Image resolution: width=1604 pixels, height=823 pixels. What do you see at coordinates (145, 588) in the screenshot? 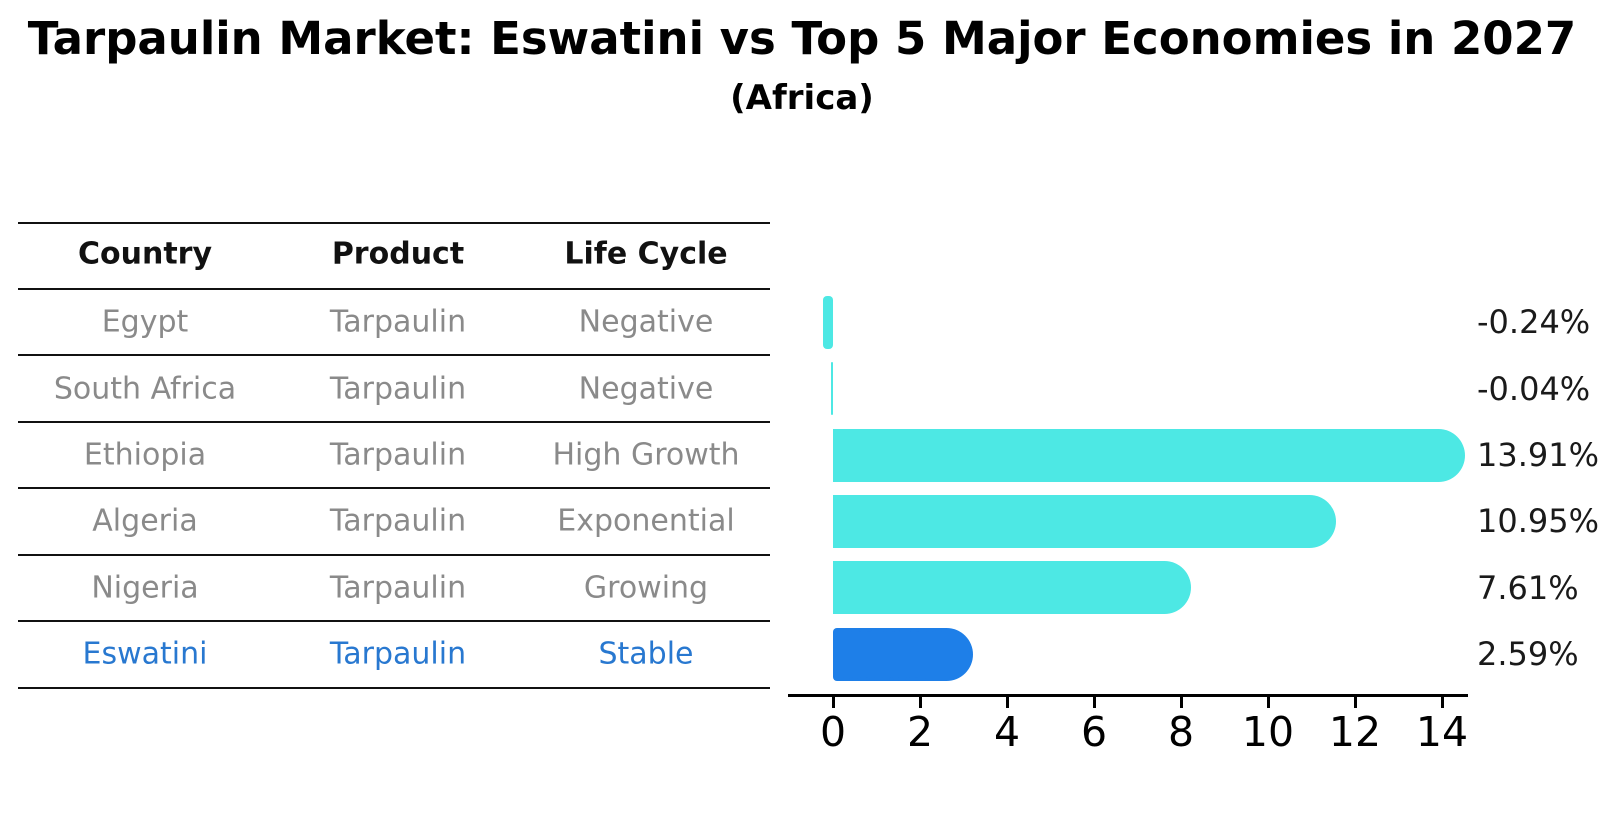
I see `table-cell-country: Nigeria` at bounding box center [145, 588].